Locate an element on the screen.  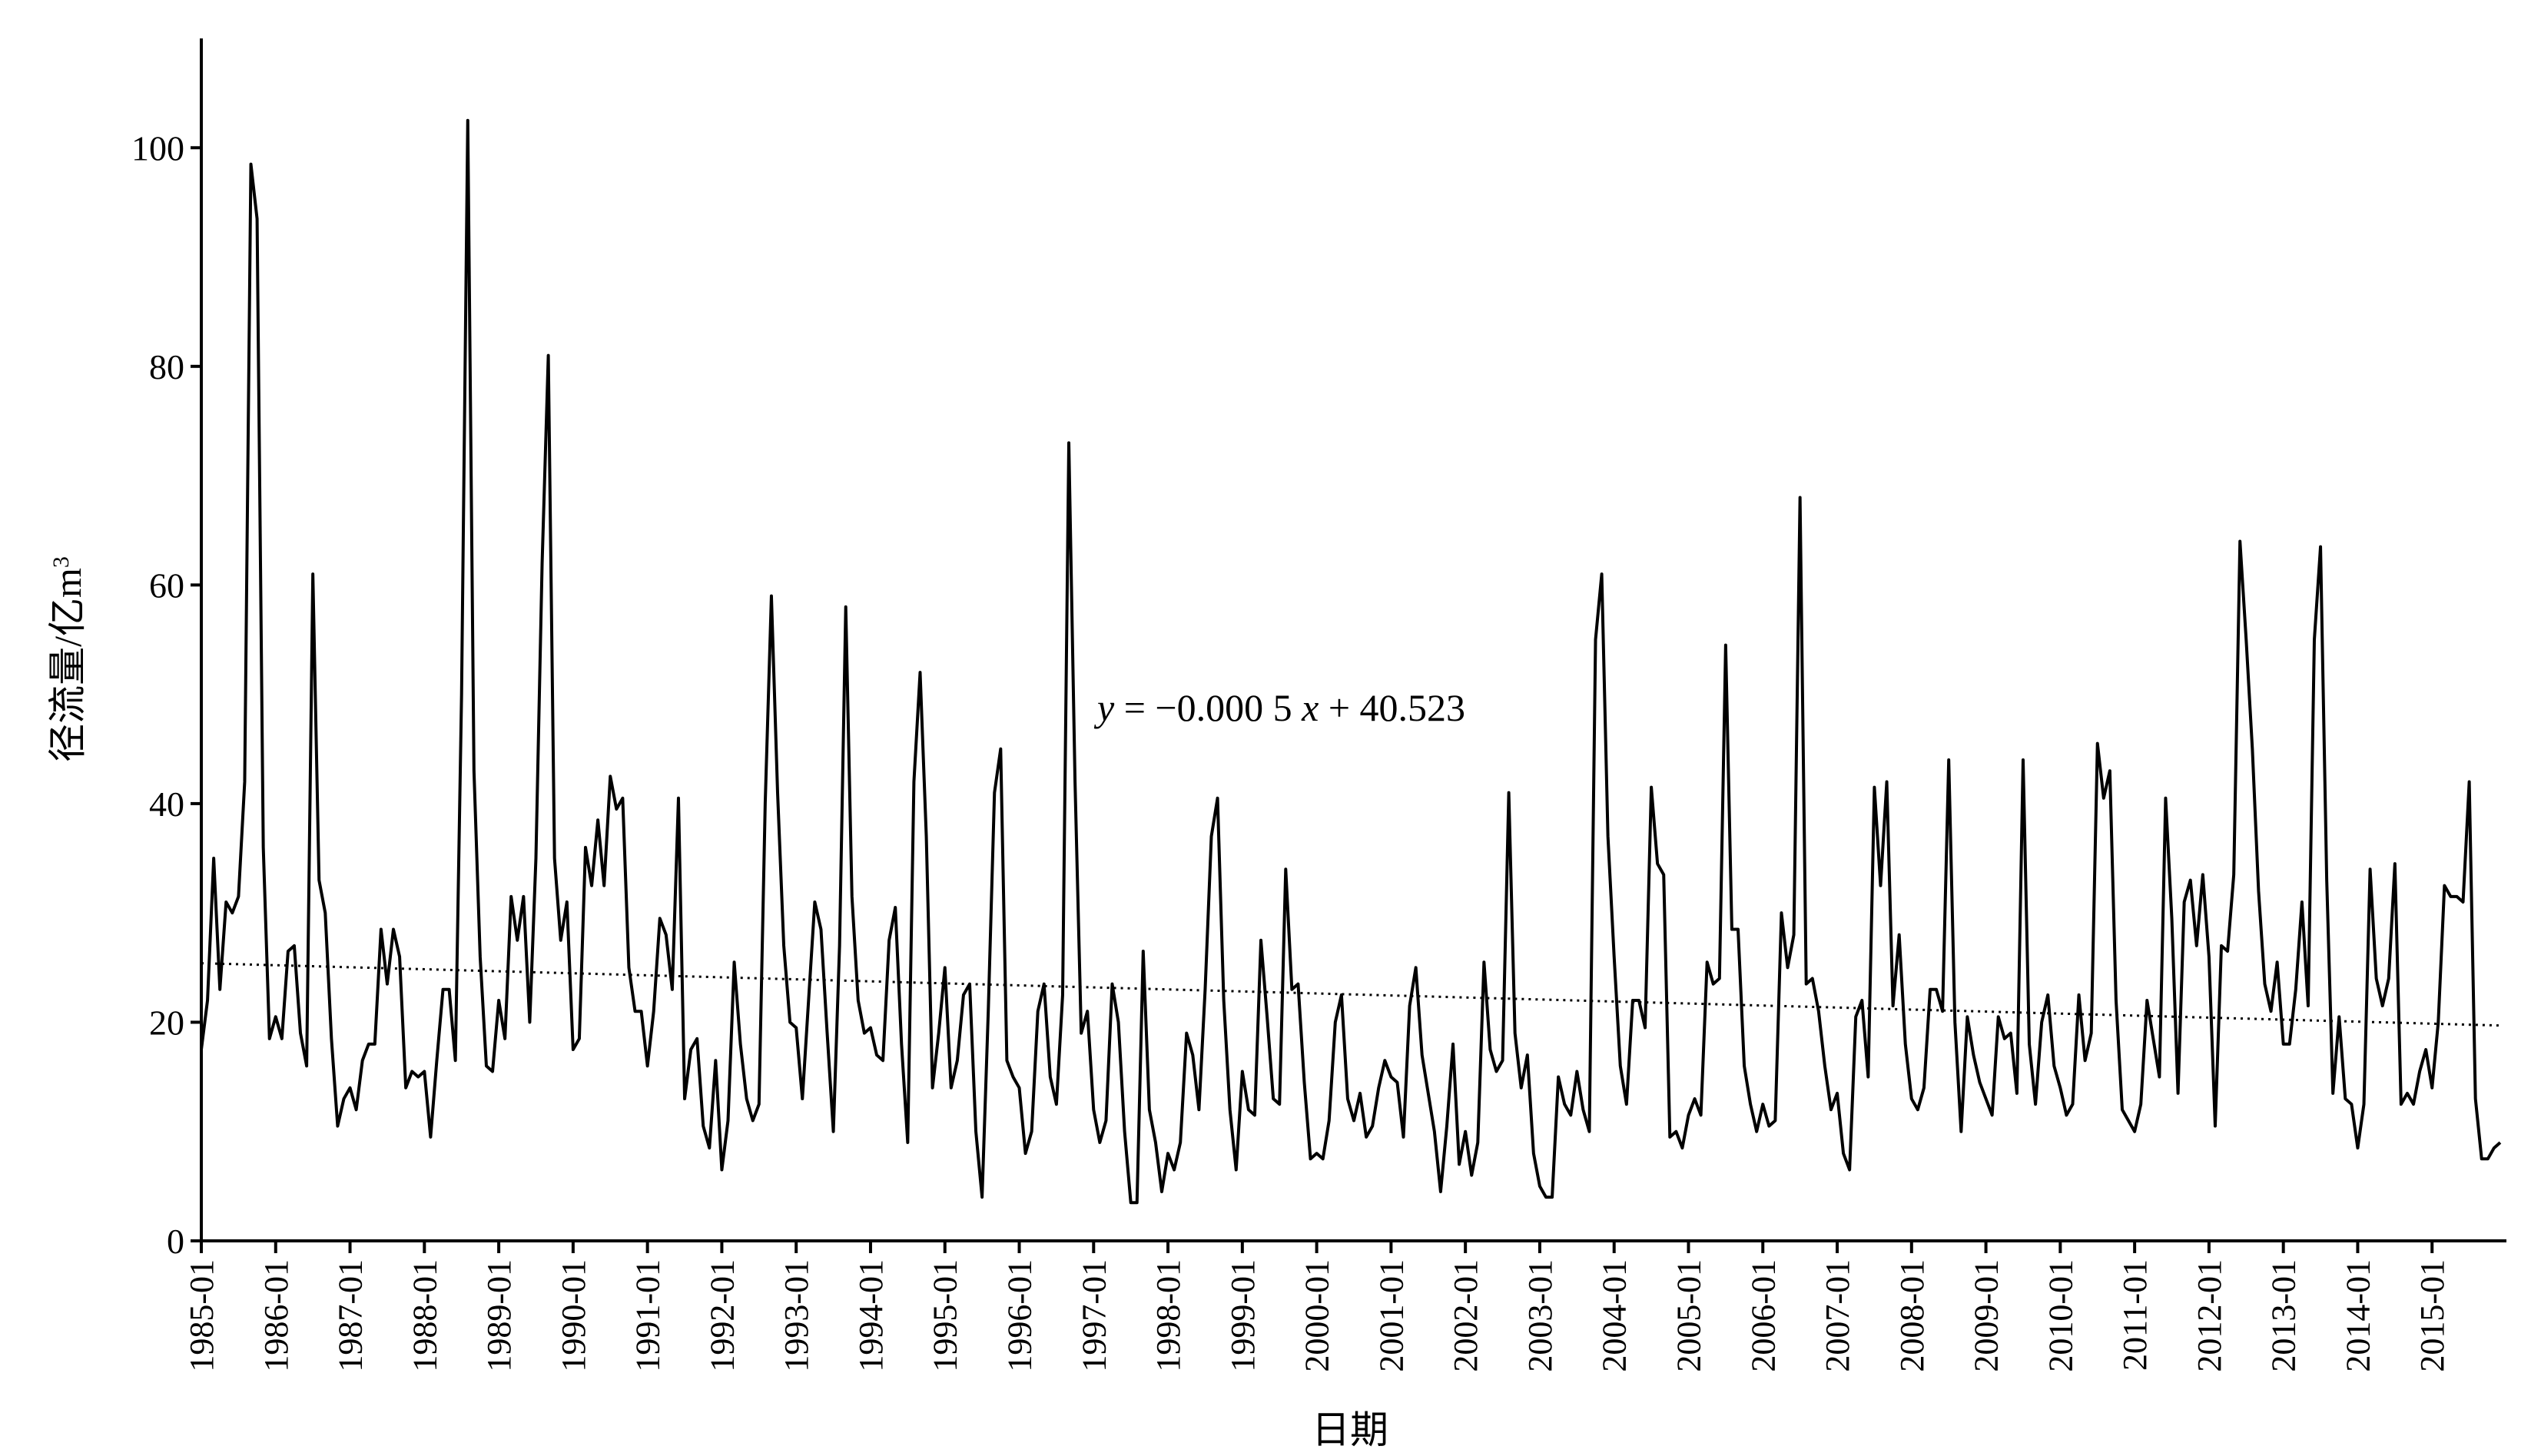
equation-rest: = −0.000 5 is located at coordinates (1208, 707).